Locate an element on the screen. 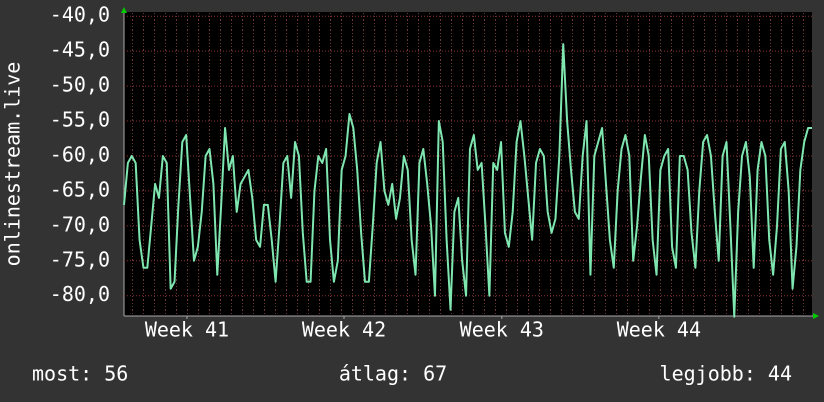  footer-average: átlag: 67 is located at coordinates (393, 374).